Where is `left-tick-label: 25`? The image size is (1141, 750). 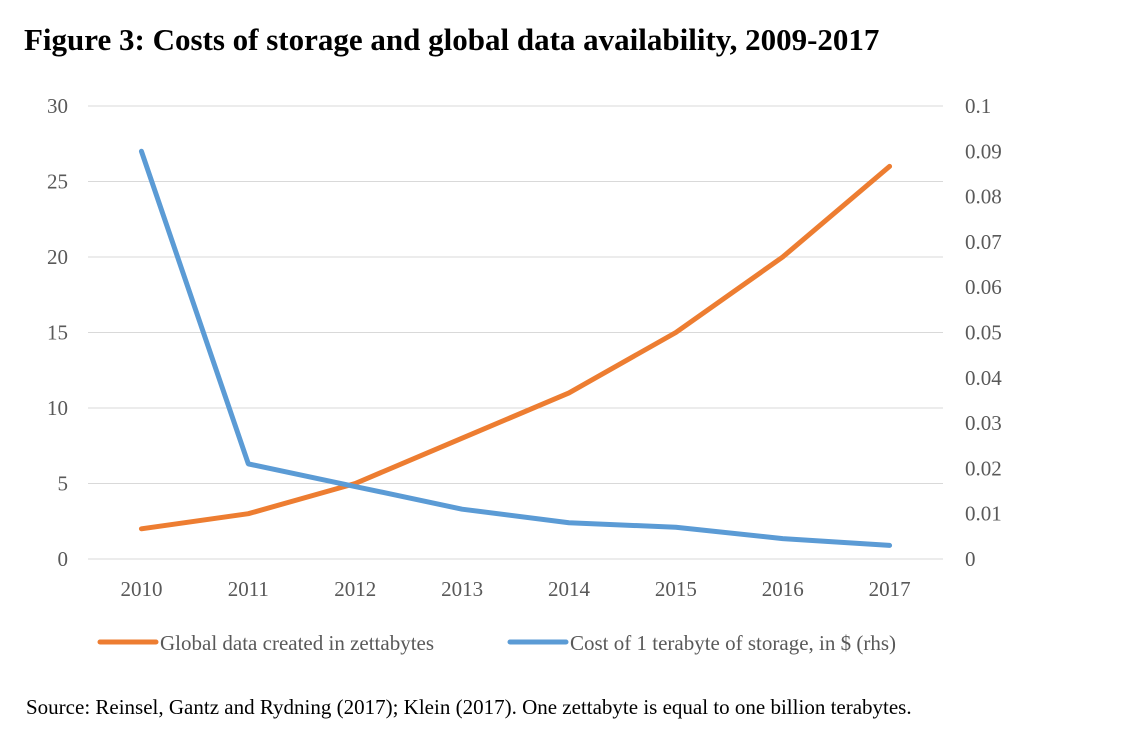
left-tick-label: 25 is located at coordinates (57, 182).